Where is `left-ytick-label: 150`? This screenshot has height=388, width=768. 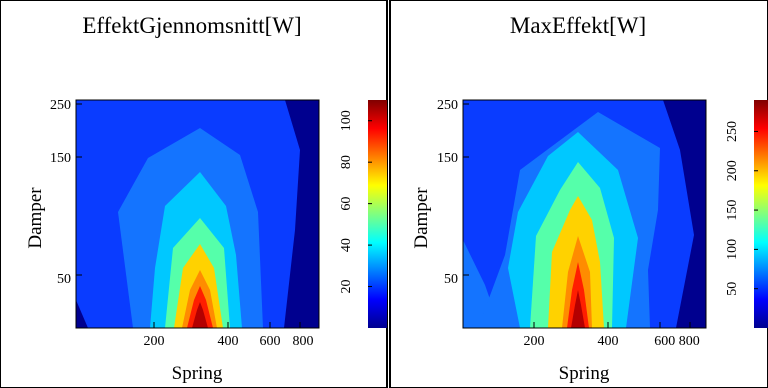 left-ytick-label: 150 is located at coordinates (60, 158).